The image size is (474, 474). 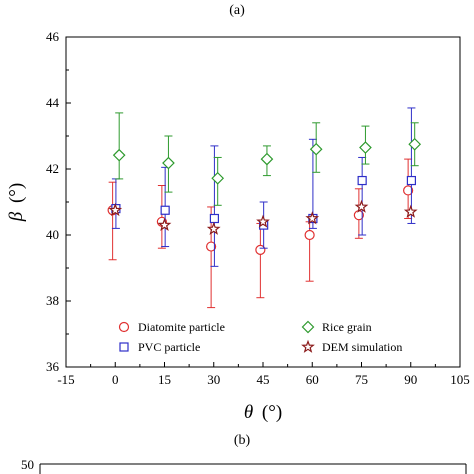 I want to click on x-tick-label: 30, so click(x=213, y=379).